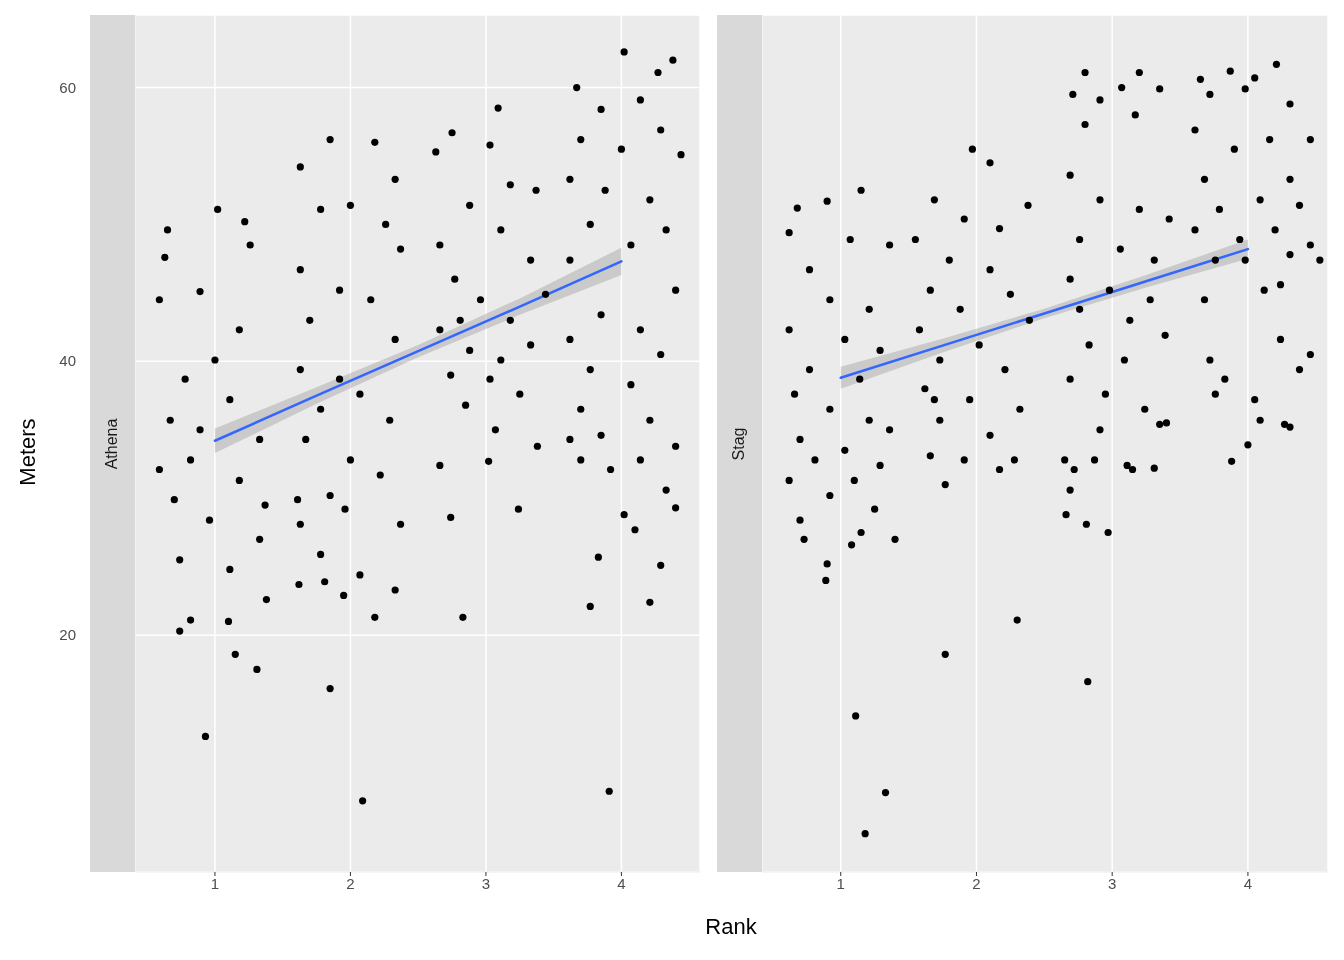 The image size is (1344, 960). Describe the element at coordinates (28, 452) in the screenshot. I see `y-axis-title: Meters` at that location.